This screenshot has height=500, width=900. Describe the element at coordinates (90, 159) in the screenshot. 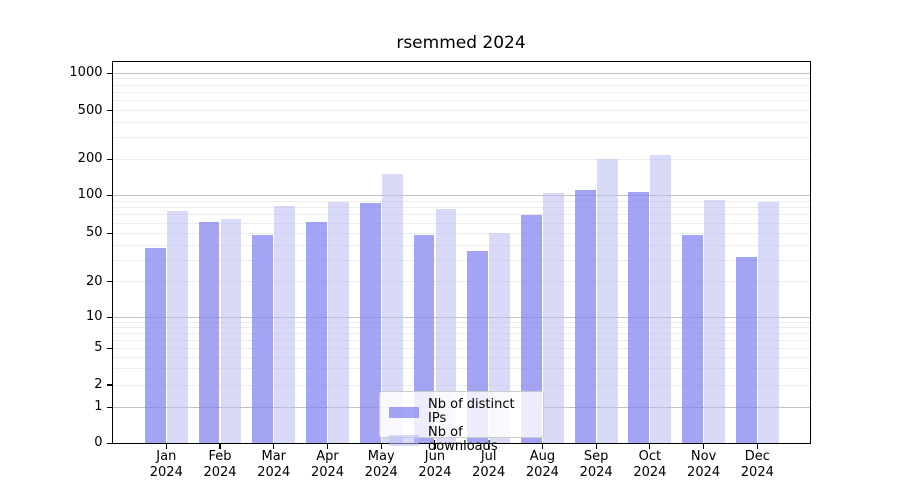

I see `y-tick-label: 200` at that location.